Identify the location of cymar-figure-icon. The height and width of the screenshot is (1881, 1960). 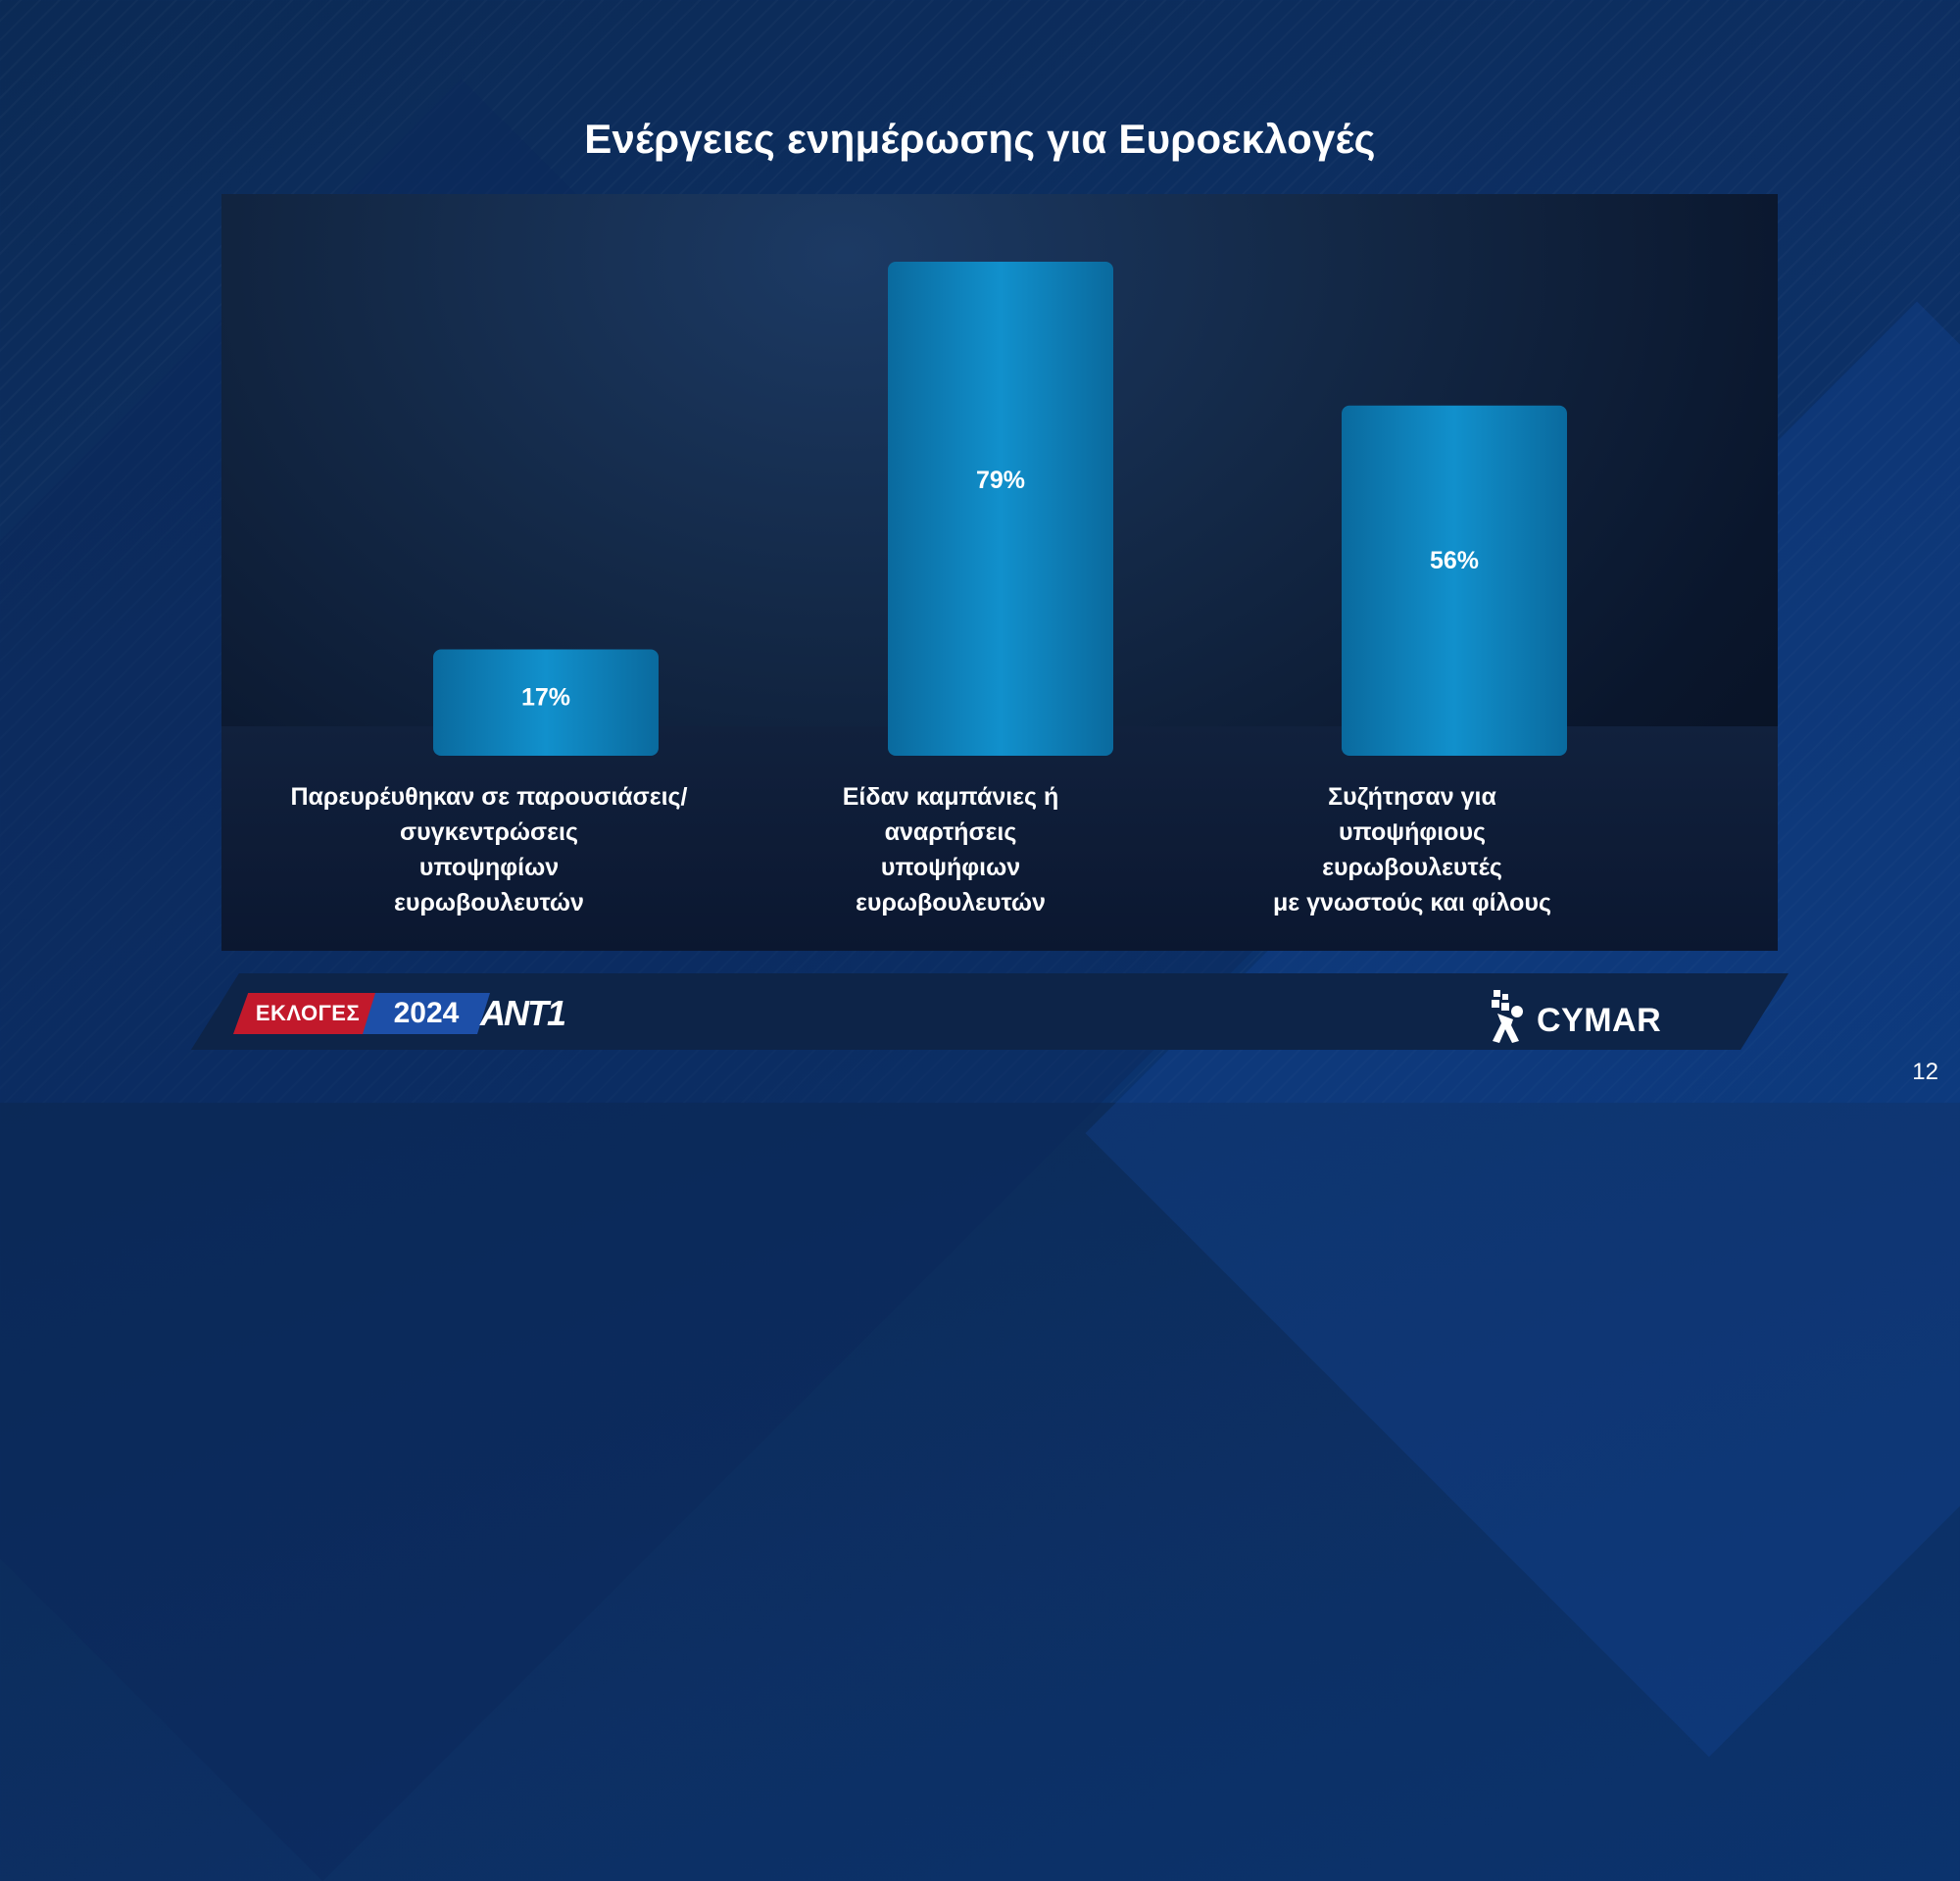
(1507, 1016).